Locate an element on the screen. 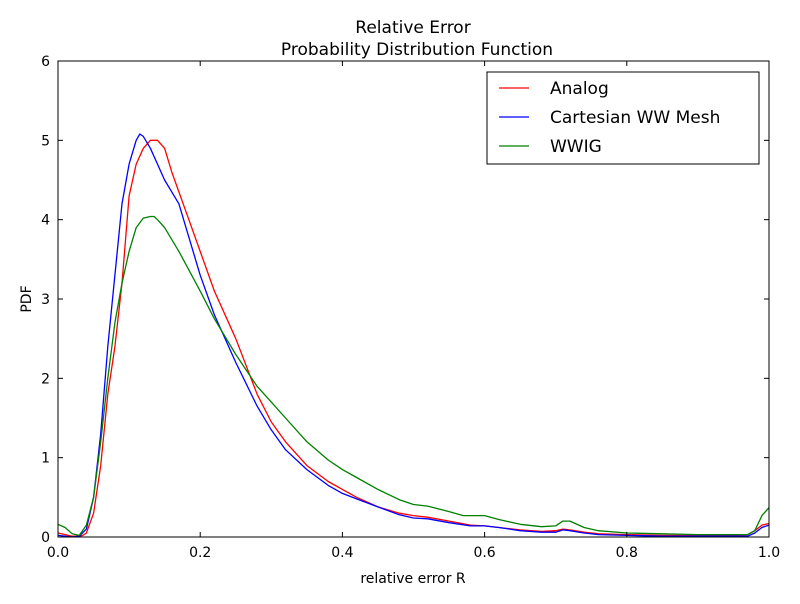  chart-subtitle: Probability Distribution Function is located at coordinates (417, 50).